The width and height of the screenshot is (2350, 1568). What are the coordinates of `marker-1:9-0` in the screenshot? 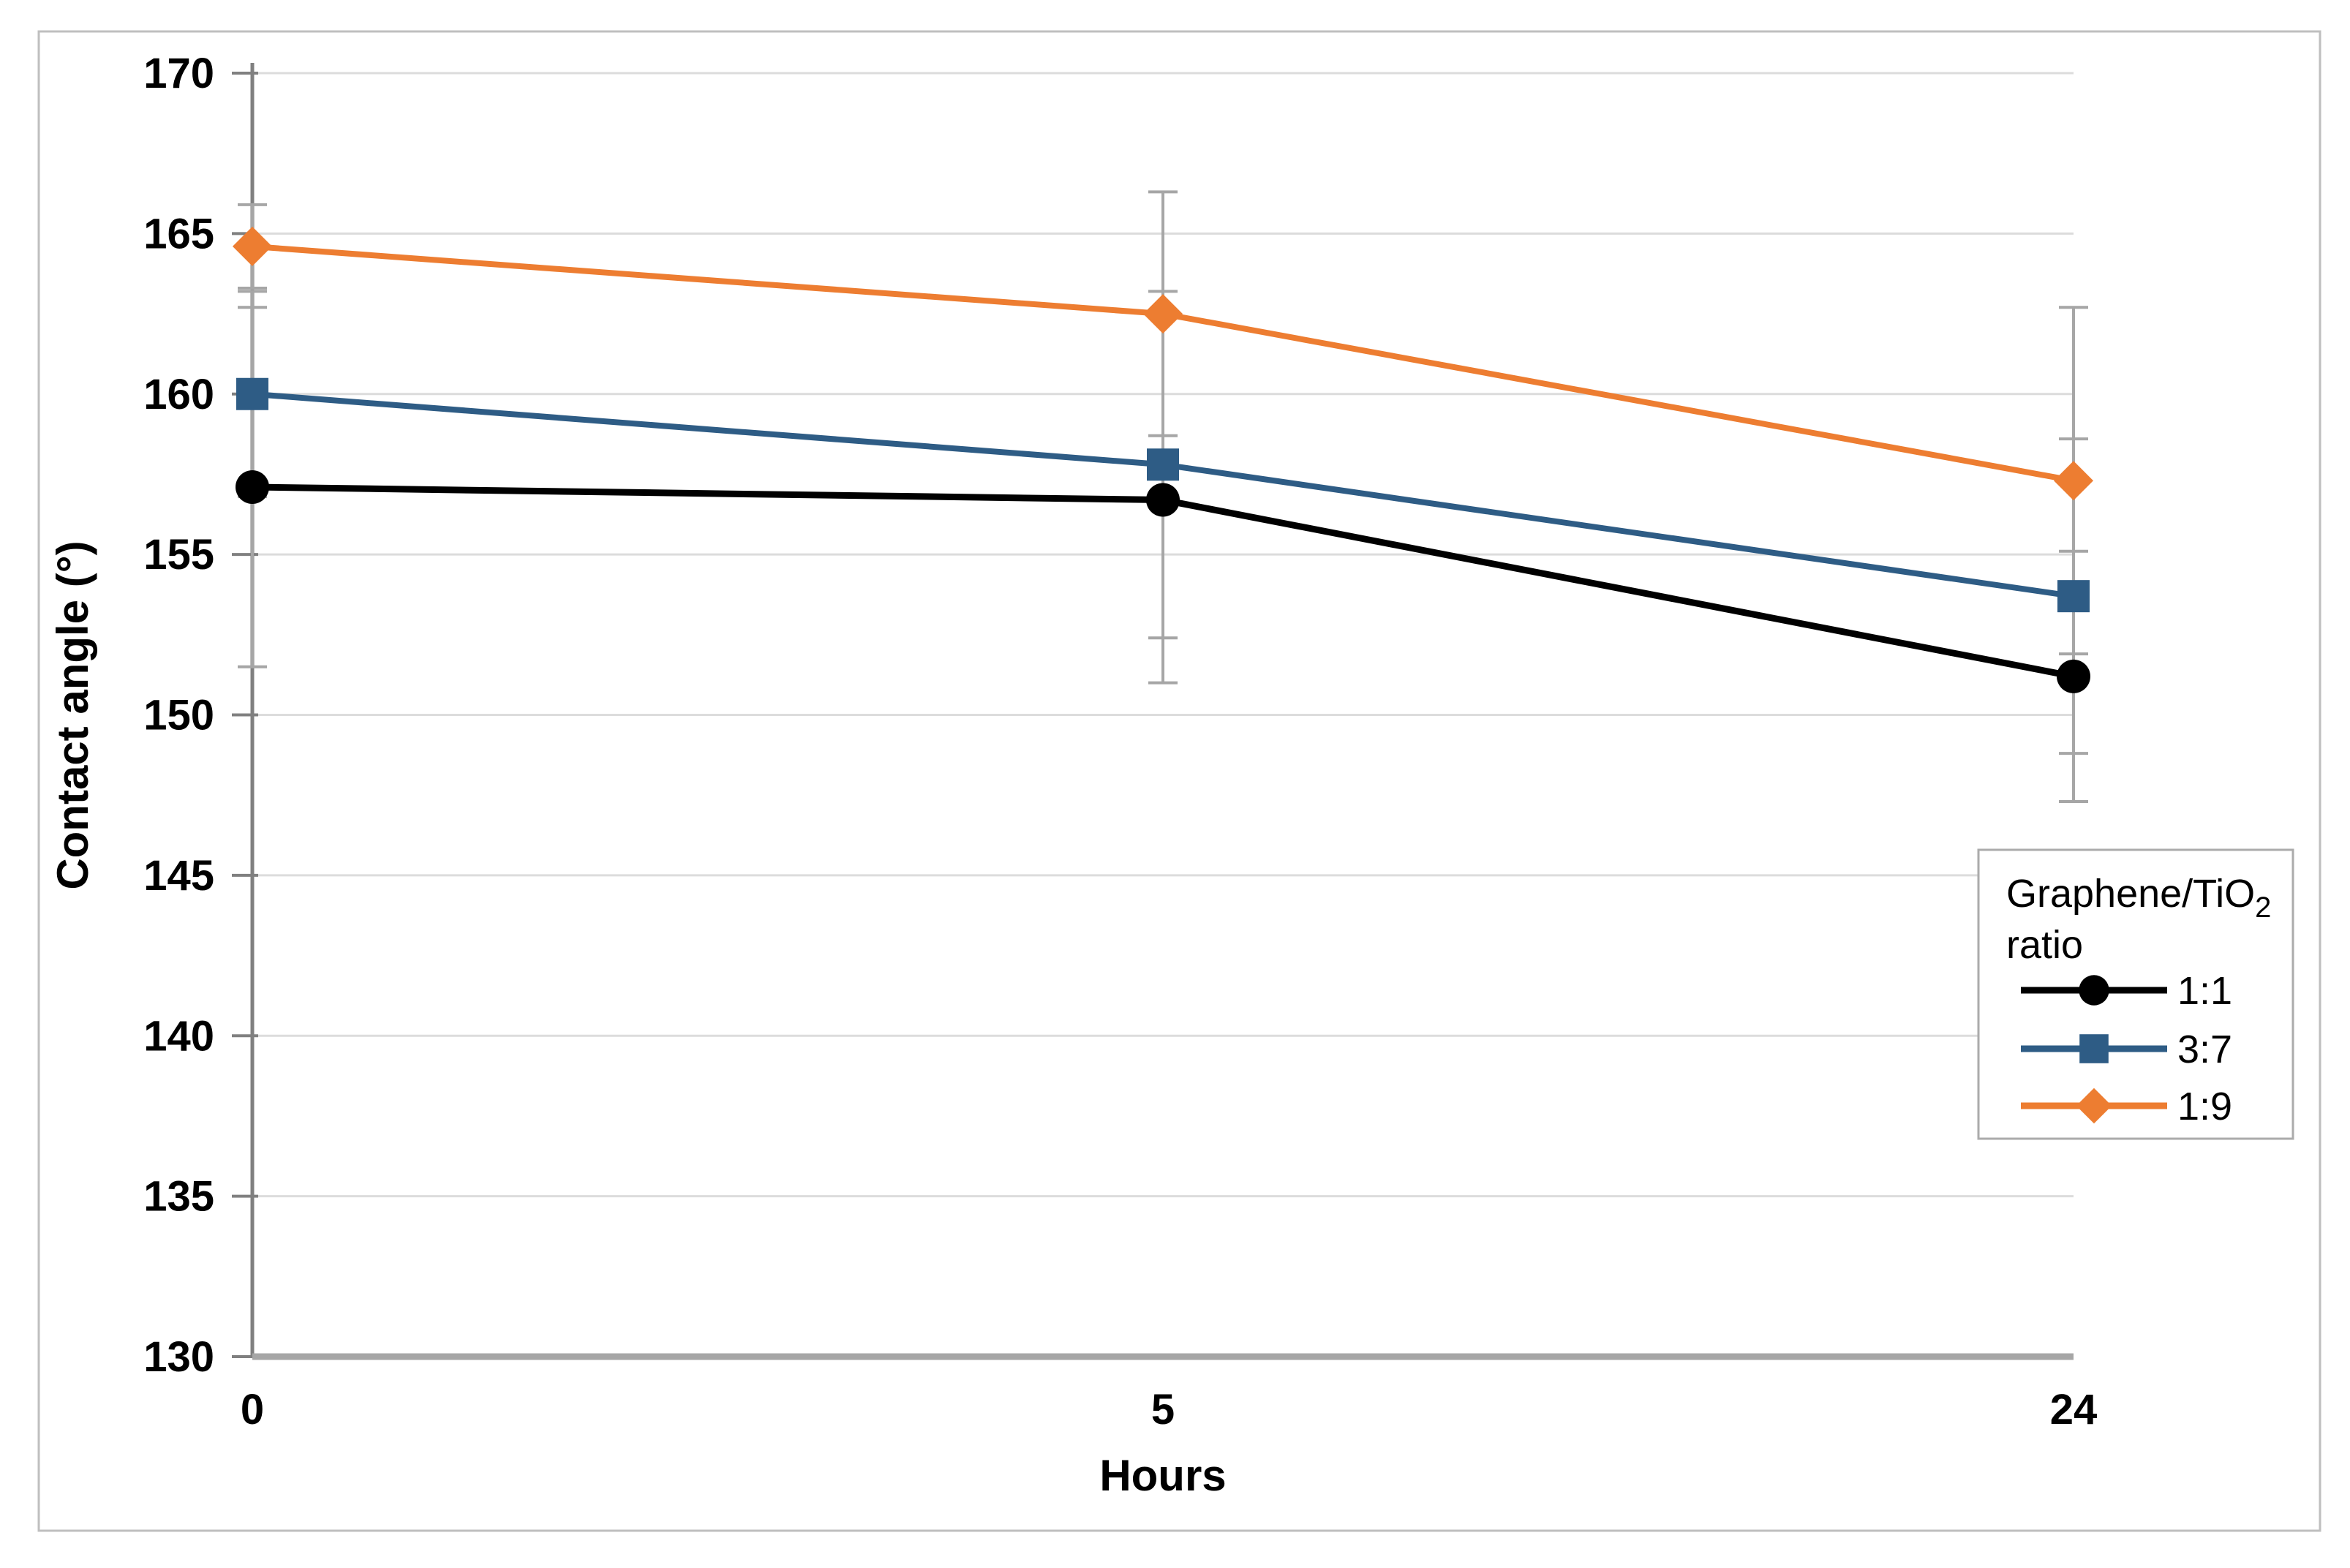 It's located at (252, 246).